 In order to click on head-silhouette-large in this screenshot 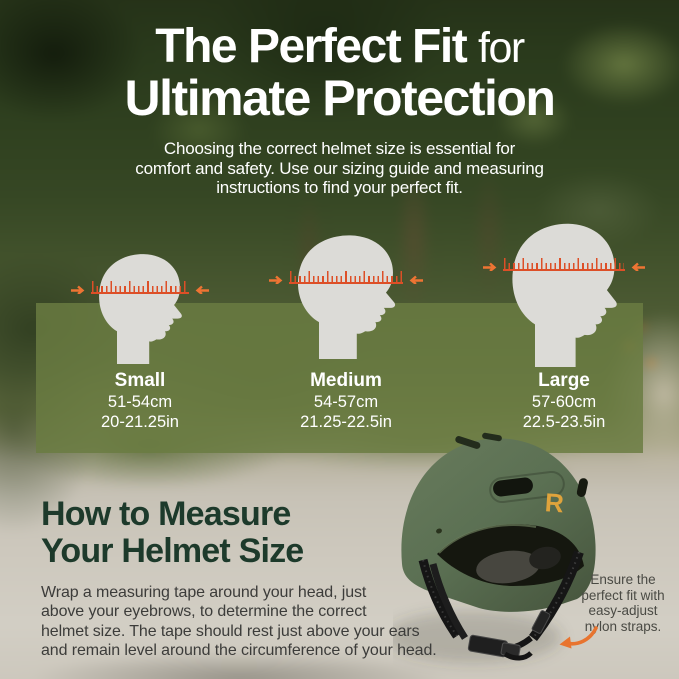, I will do `click(564, 294)`.